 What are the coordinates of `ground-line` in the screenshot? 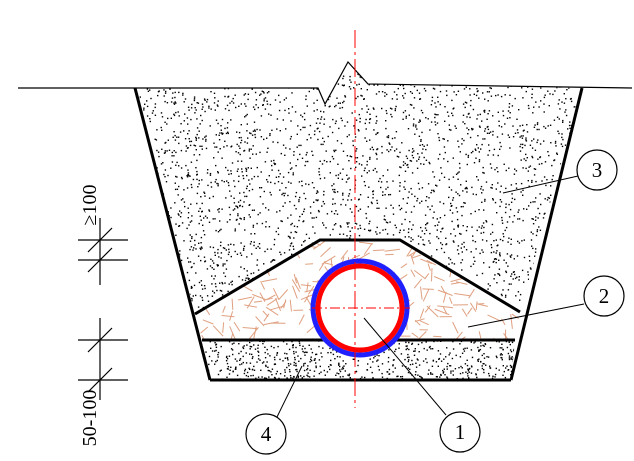 It's located at (325, 83).